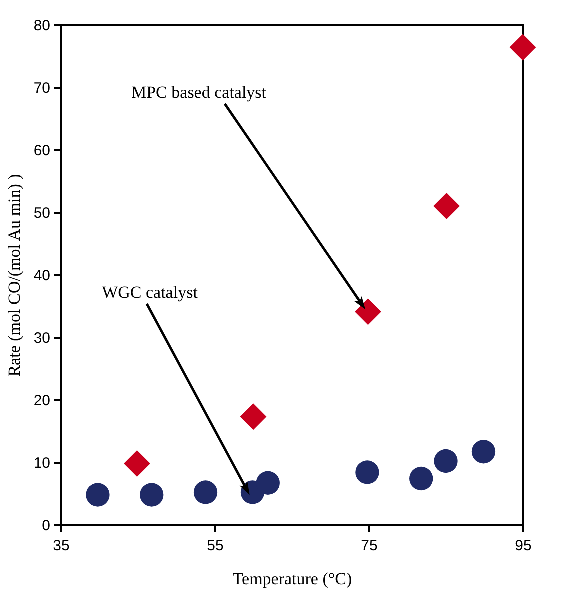  What do you see at coordinates (523, 546) in the screenshot?
I see `x-tick-label: 95` at bounding box center [523, 546].